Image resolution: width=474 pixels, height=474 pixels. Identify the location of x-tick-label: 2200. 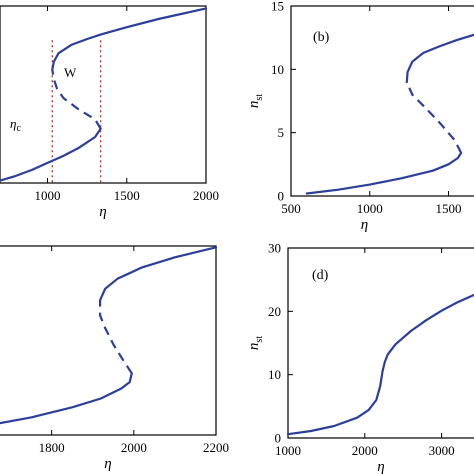
(216, 447).